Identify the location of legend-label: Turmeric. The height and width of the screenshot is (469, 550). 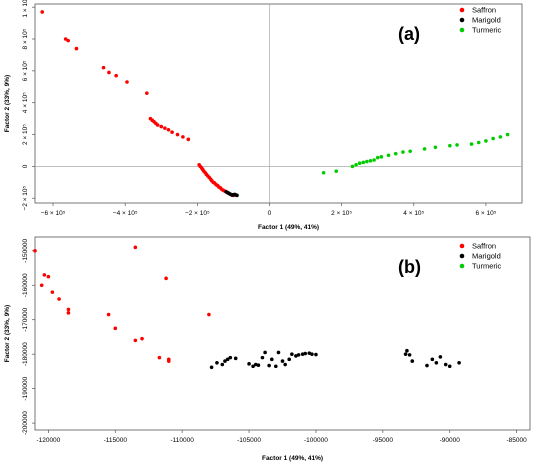
(487, 30).